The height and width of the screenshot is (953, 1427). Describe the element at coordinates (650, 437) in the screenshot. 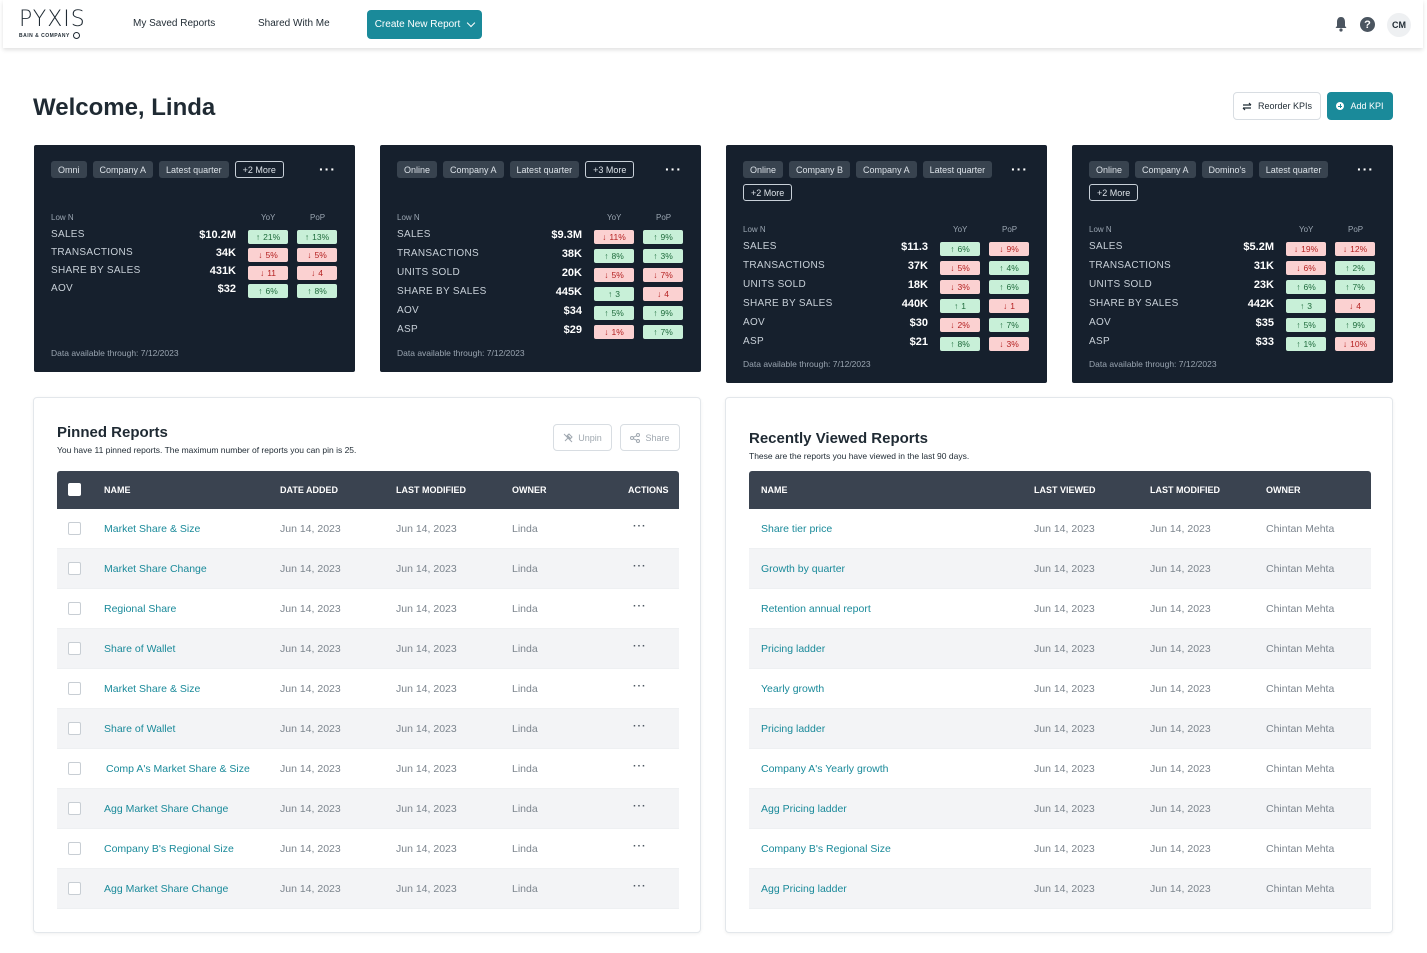

I see `share-button: Share` at that location.